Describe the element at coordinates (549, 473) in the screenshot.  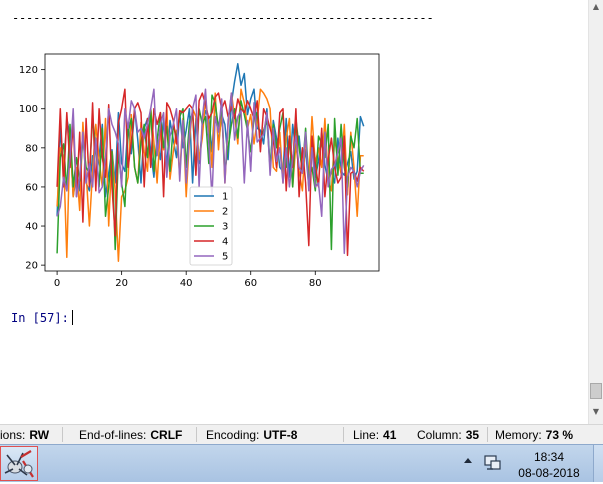
I see `clock-date: 08-08-2018` at that location.